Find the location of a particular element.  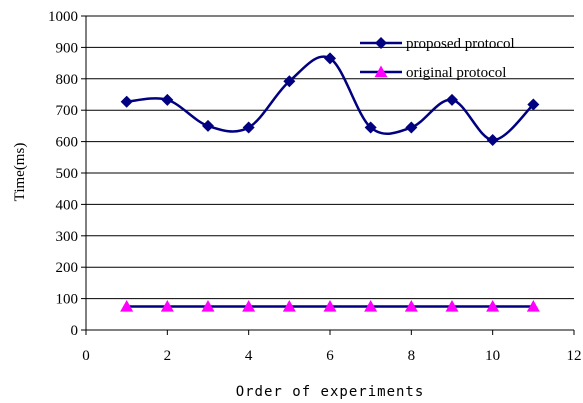

y-tick-label: 300 is located at coordinates (67, 237).